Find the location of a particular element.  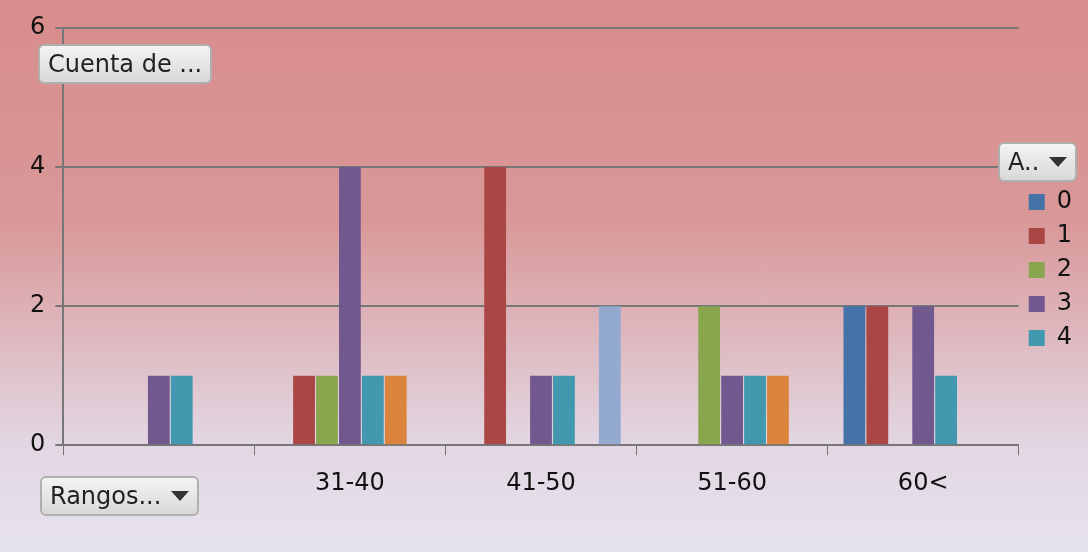

legend-label: 4 is located at coordinates (1064, 336).